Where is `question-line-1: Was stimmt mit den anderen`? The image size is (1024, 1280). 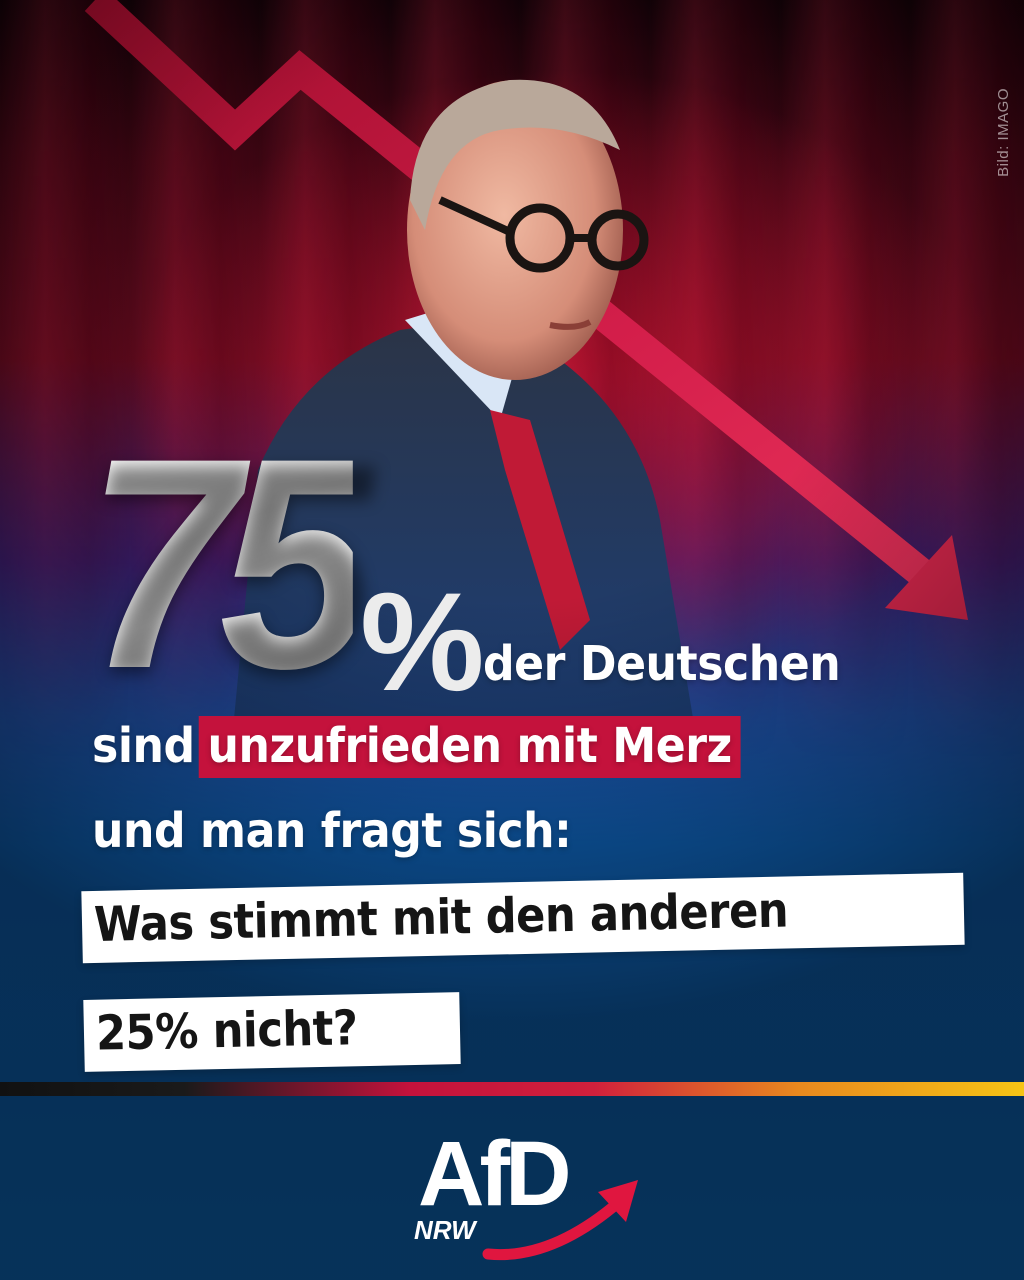 question-line-1: Was stimmt mit den anderen is located at coordinates (441, 917).